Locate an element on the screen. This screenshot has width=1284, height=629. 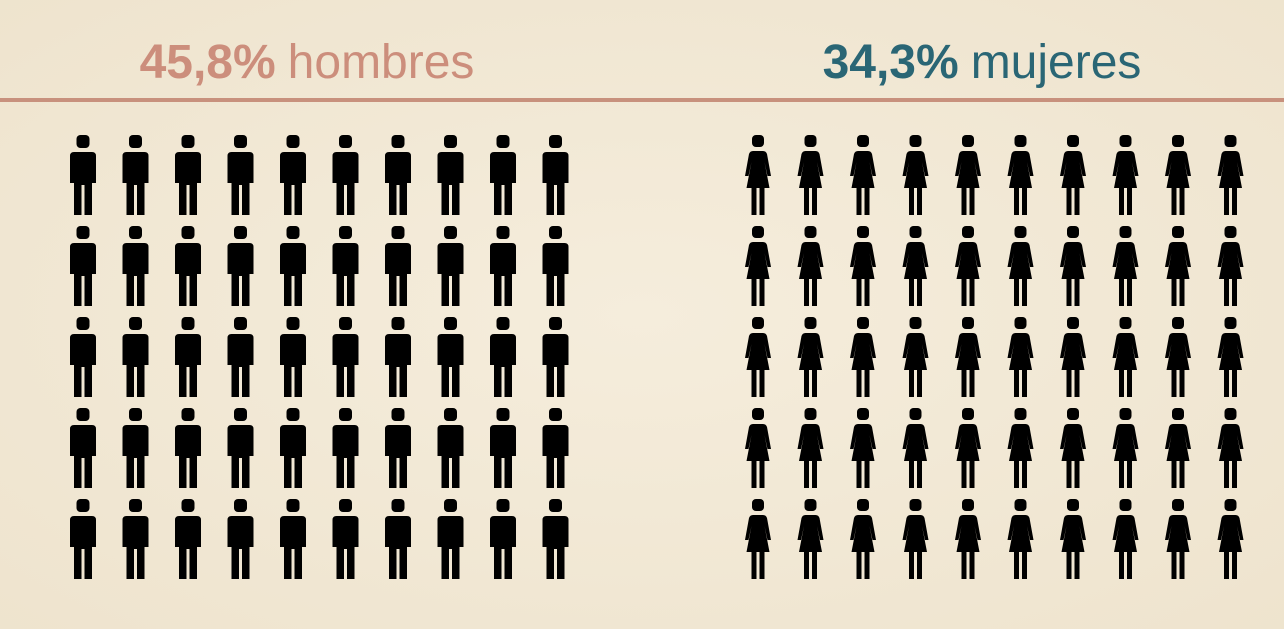
category-label: hombres is located at coordinates (381, 62).